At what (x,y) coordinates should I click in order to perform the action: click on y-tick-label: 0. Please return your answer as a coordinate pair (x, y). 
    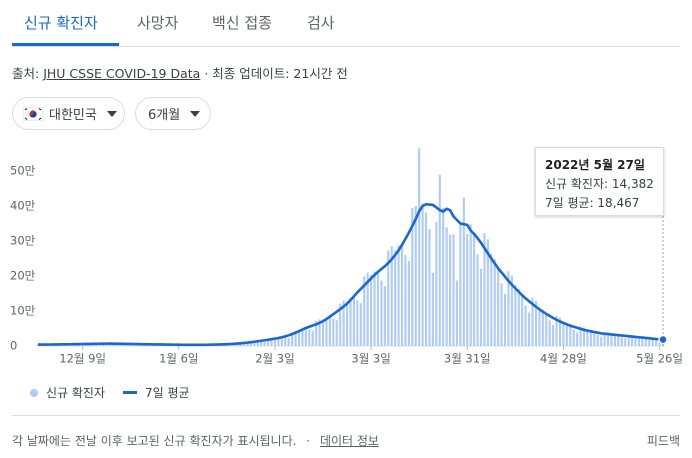
    Looking at the image, I should click on (13, 346).